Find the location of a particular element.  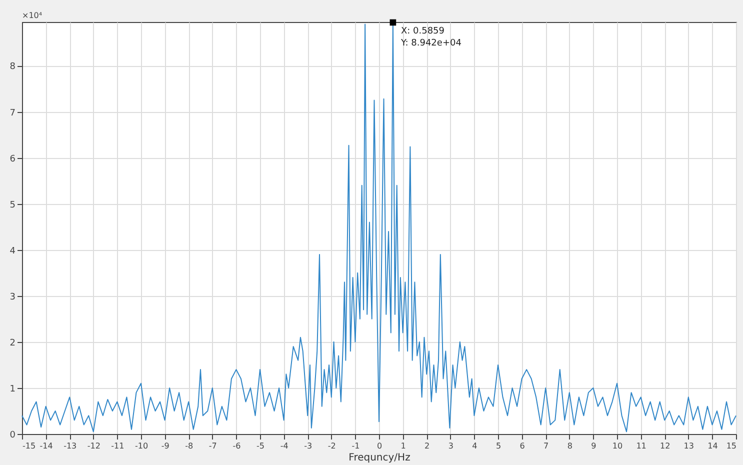

y-tick-label: 7 is located at coordinates (13, 113).